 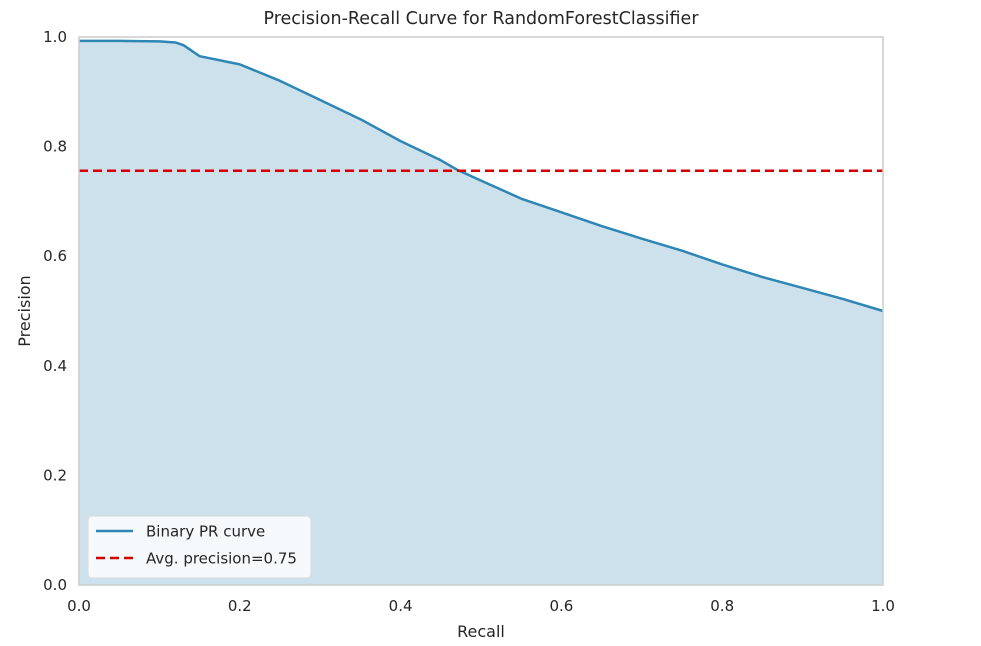 I want to click on x-tick-label: 0.8, so click(x=722, y=606).